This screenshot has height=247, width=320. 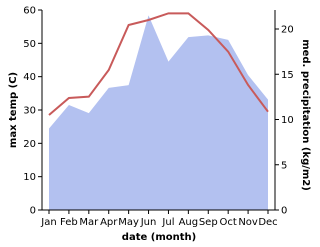 I want to click on x-tick-label: Jan, so click(x=48, y=222).